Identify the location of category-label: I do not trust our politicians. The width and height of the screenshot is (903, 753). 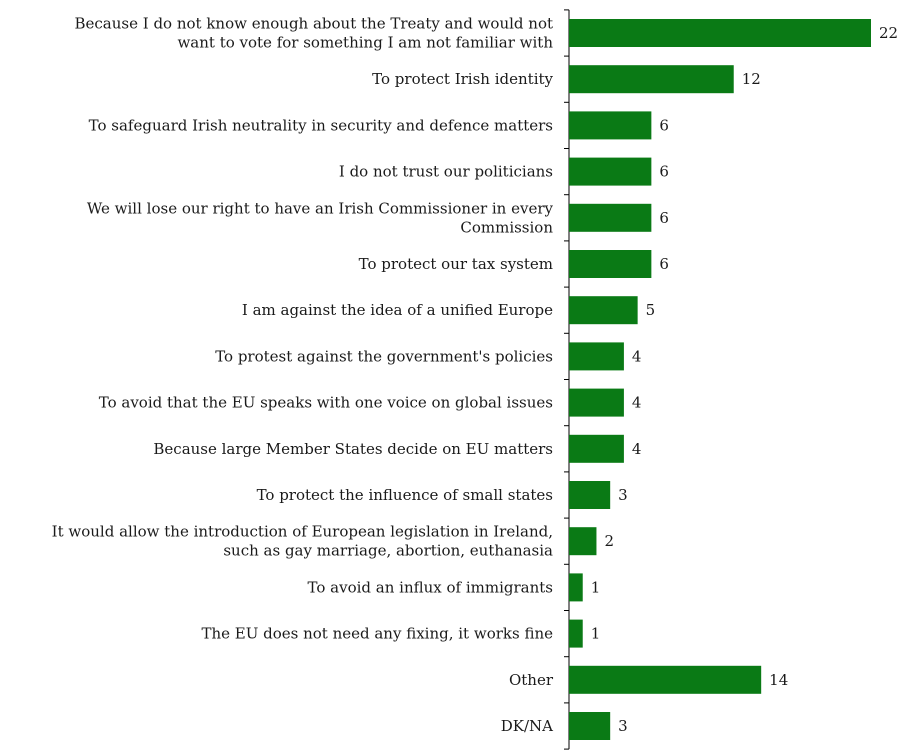
(446, 172).